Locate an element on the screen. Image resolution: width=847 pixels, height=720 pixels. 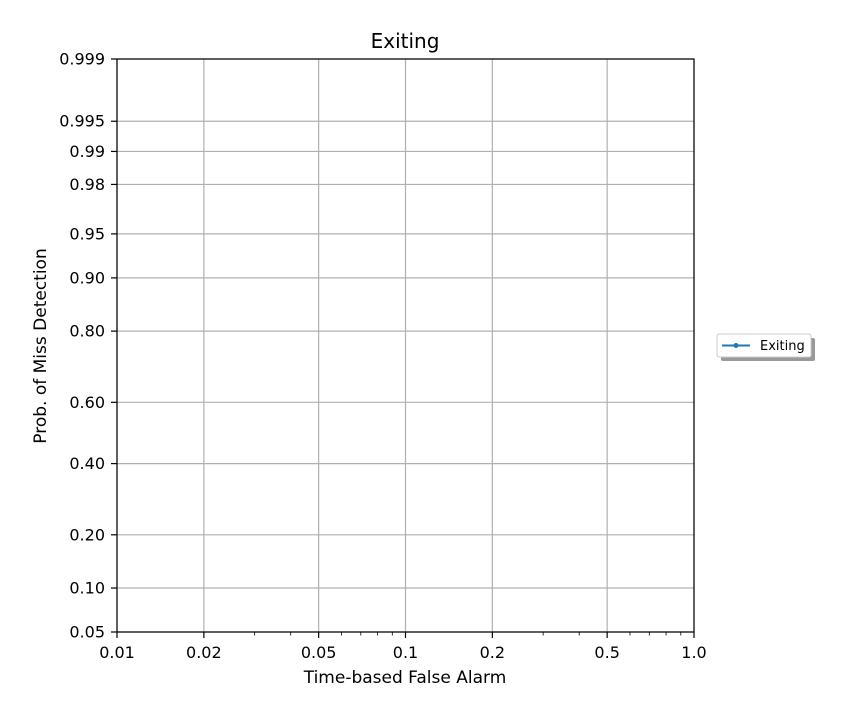
y-tick-label: 0.80 is located at coordinates (87, 331).